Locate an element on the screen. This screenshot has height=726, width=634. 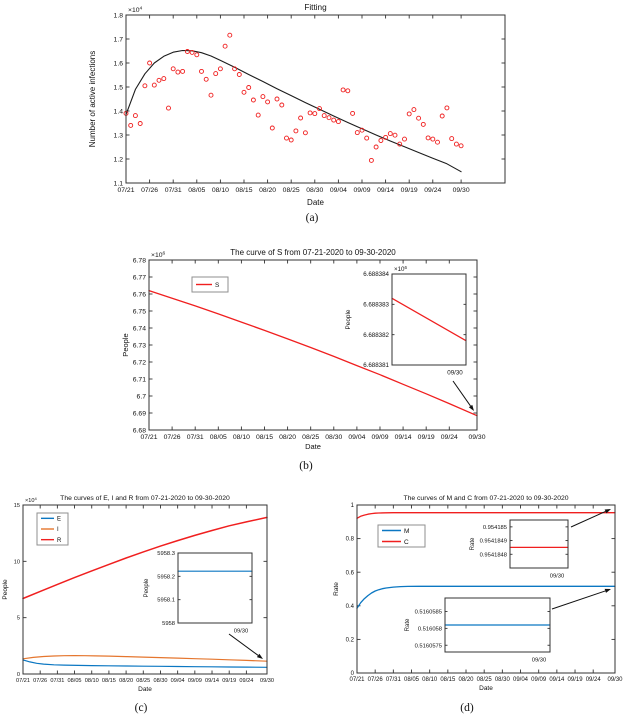
x-tick-label: 07/31 is located at coordinates (173, 190).